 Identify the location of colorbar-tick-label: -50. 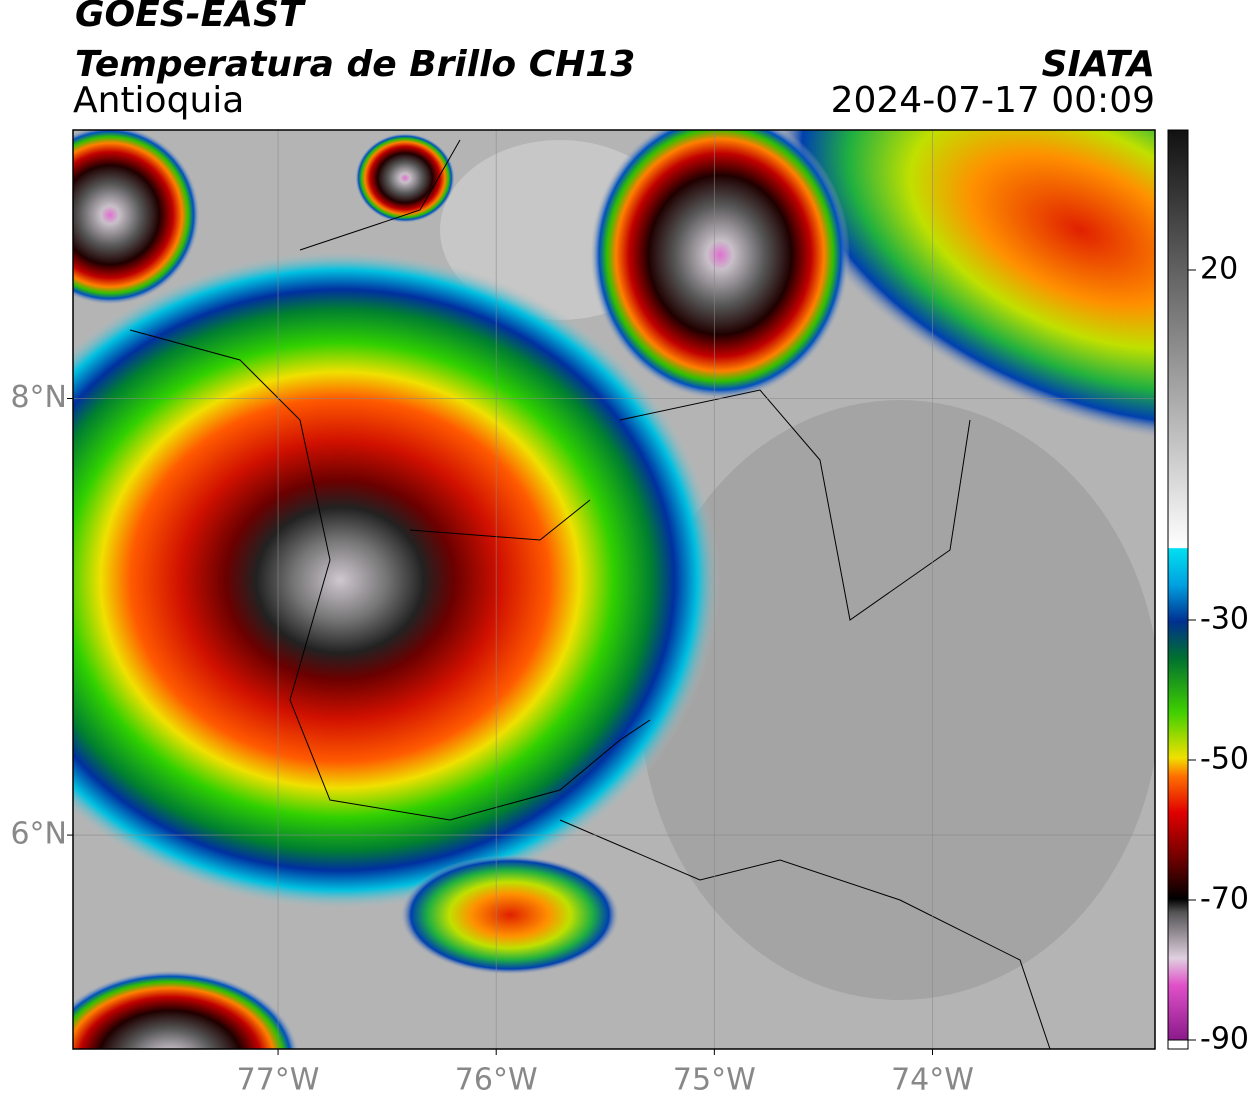
(1224, 759).